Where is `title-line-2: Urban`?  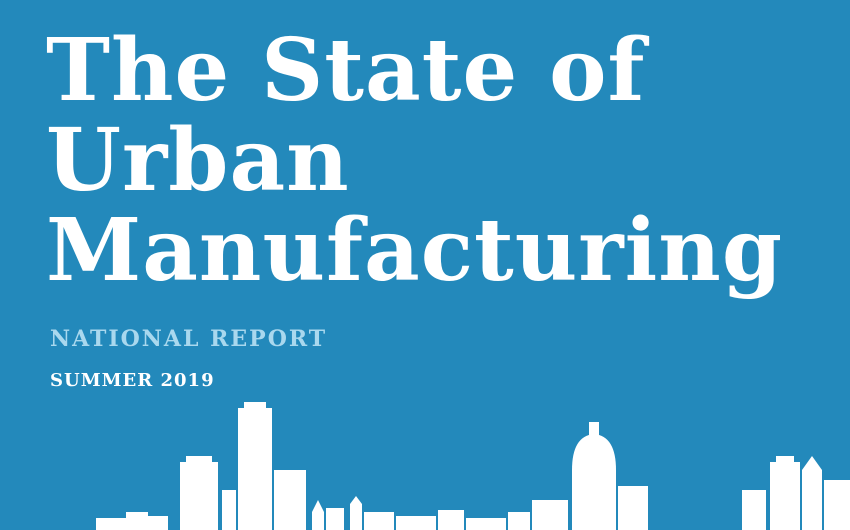 title-line-2: Urban is located at coordinates (198, 160).